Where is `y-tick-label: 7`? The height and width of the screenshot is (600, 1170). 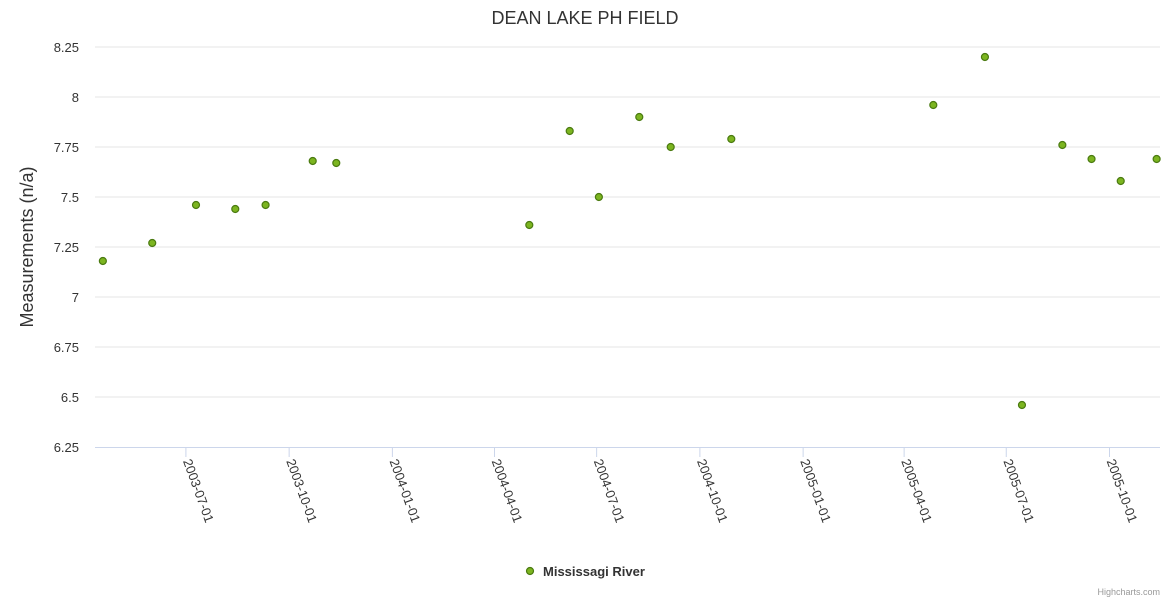
y-tick-label: 7 is located at coordinates (75, 297).